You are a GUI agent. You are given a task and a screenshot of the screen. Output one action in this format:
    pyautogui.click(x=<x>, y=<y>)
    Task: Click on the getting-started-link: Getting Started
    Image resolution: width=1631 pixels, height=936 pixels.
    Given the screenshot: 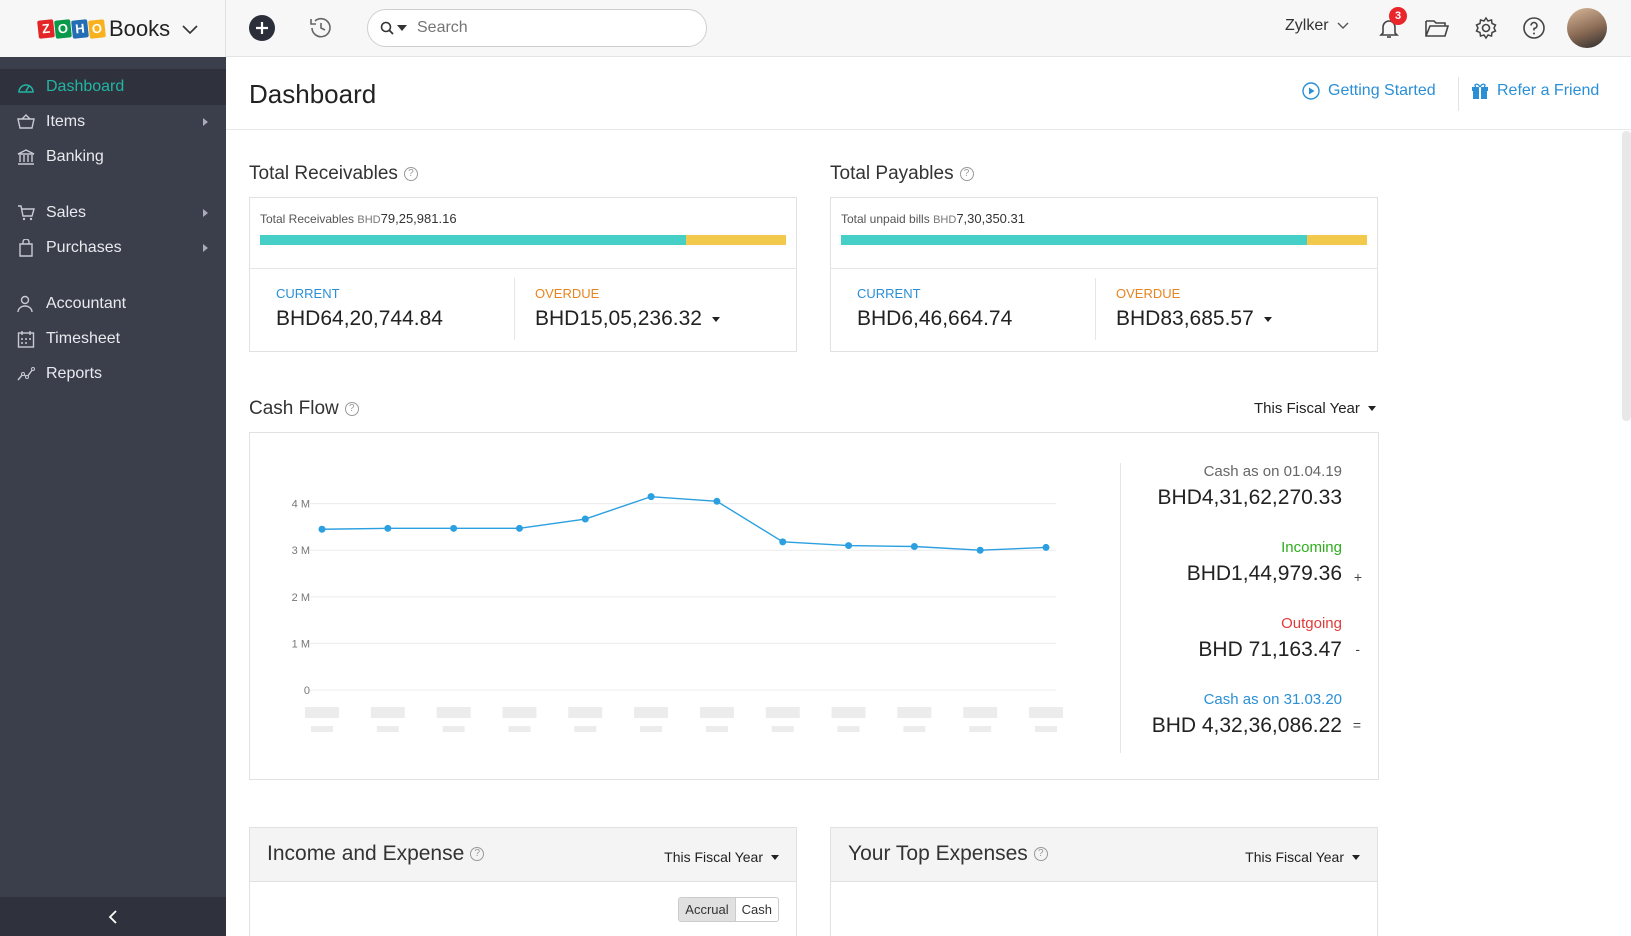 What is the action you would take?
    pyautogui.click(x=1369, y=91)
    